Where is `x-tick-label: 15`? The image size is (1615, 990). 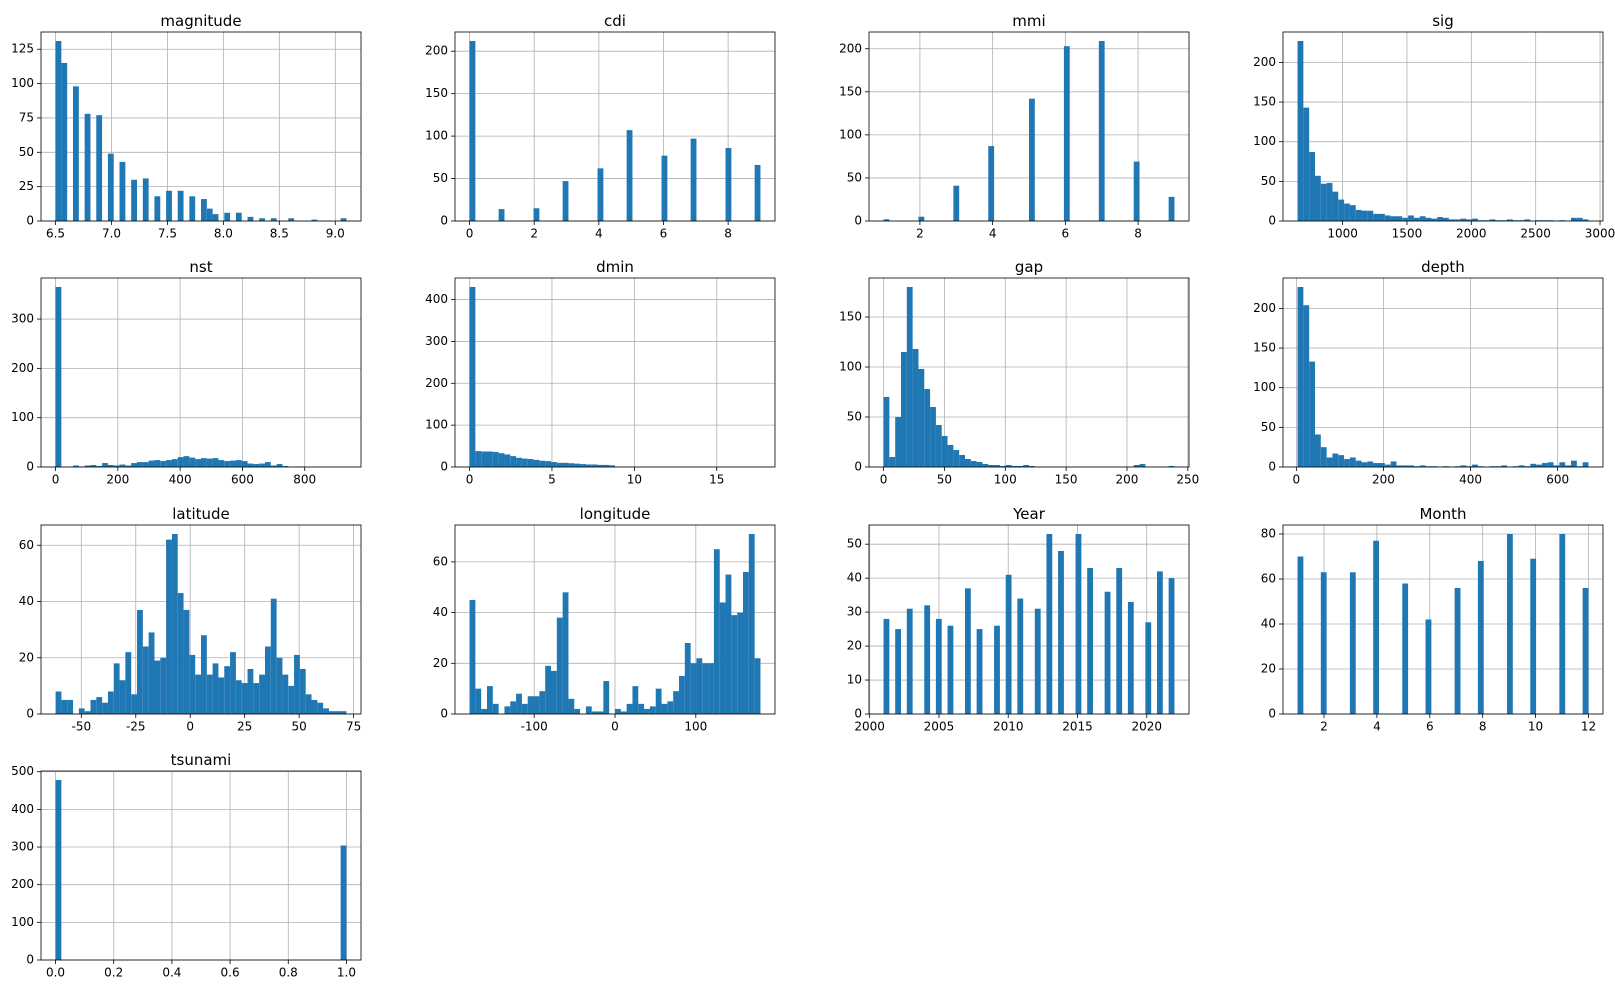
x-tick-label: 15 is located at coordinates (716, 480).